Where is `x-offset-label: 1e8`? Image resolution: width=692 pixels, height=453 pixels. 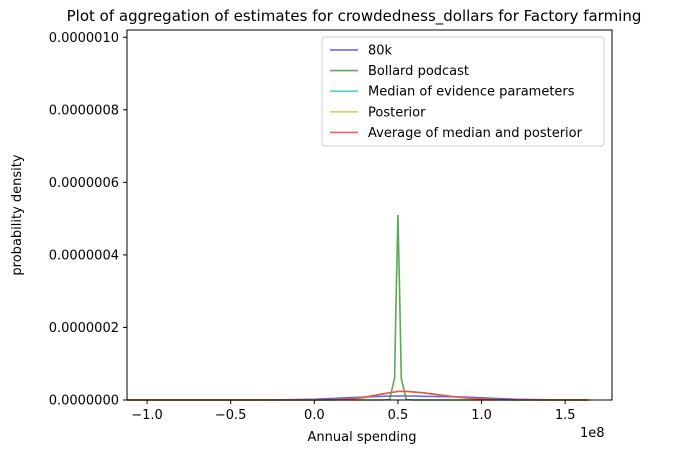 x-offset-label: 1e8 is located at coordinates (592, 433).